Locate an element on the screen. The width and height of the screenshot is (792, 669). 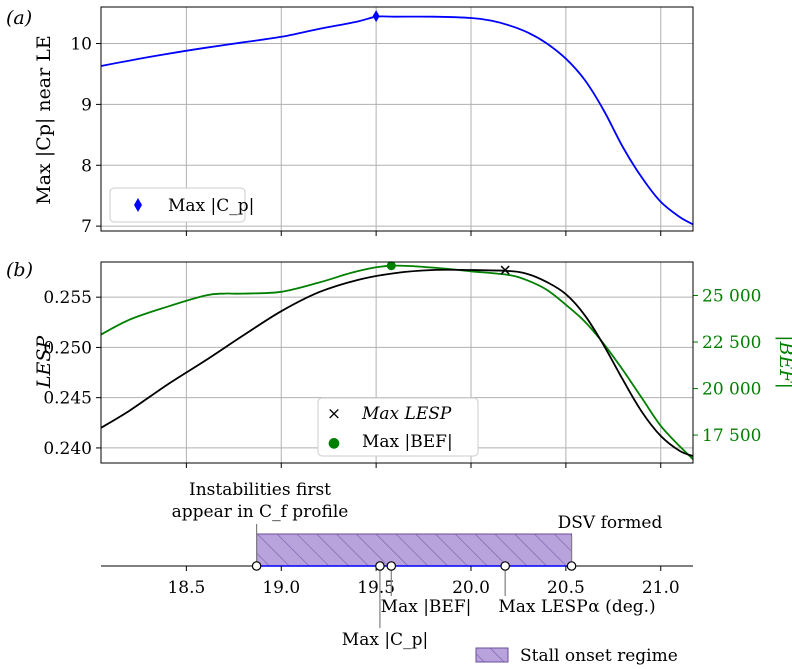
timeline-xtick-label: 20.0 is located at coordinates (471, 588).